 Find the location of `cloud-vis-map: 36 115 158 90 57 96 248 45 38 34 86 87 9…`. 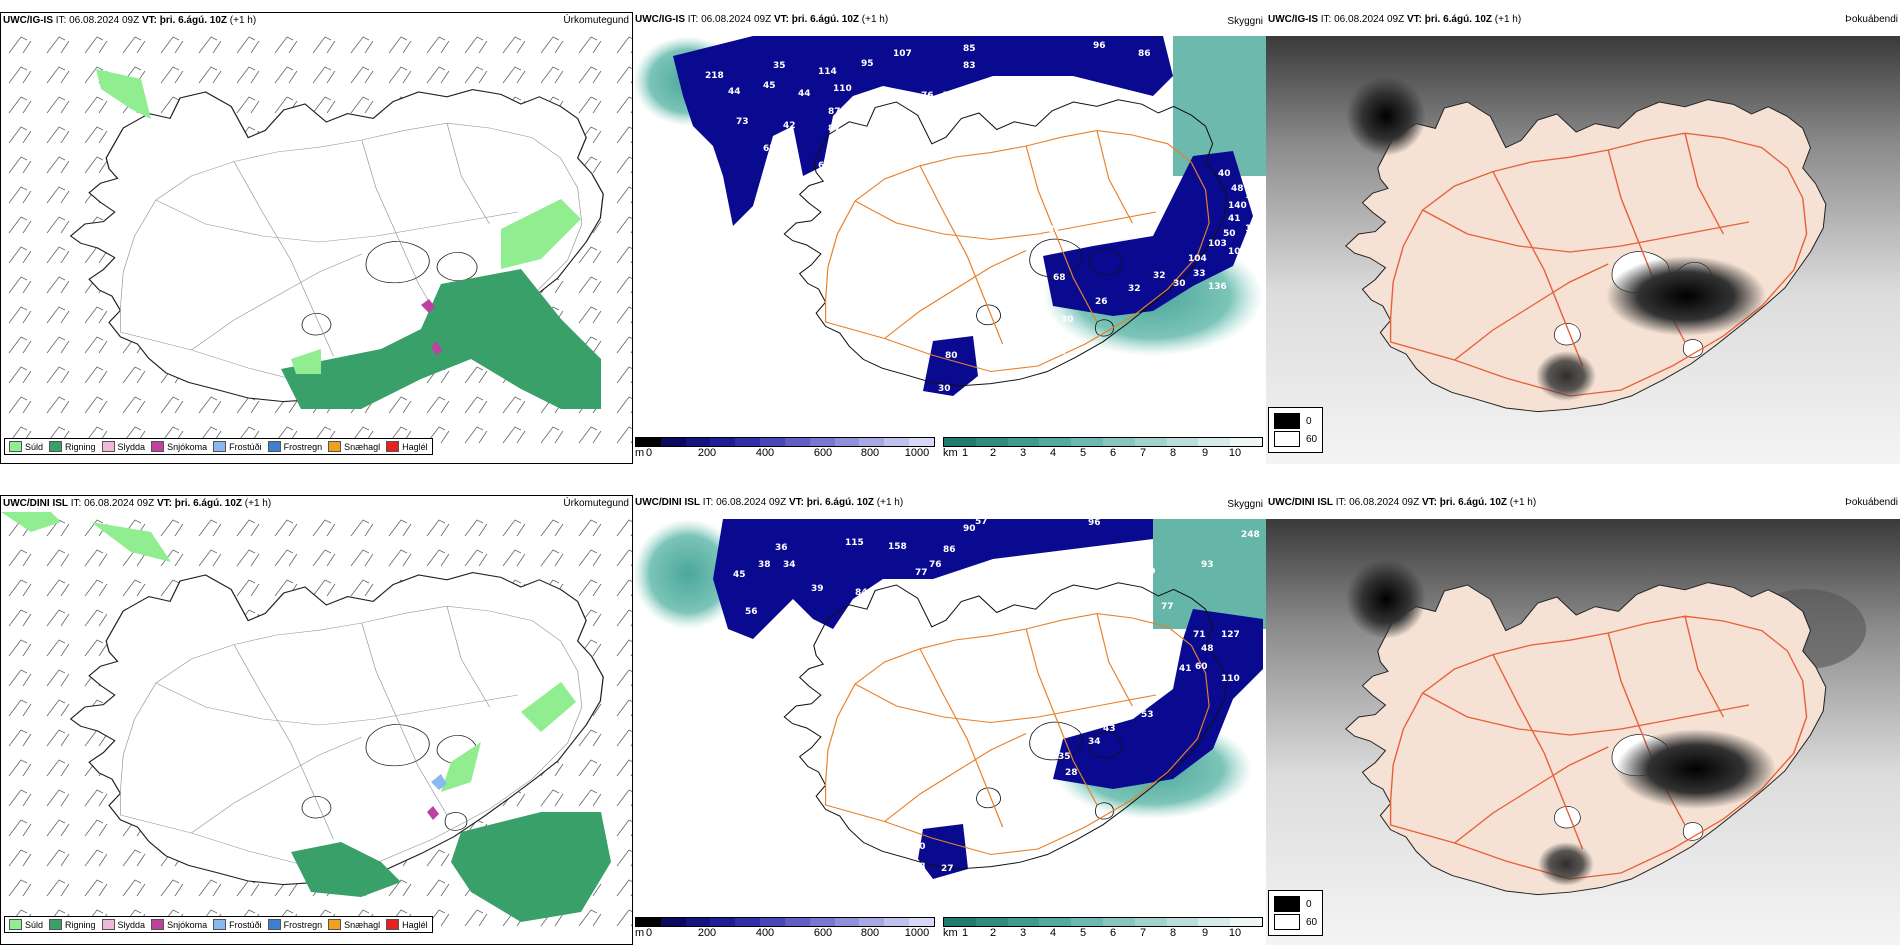

cloud-vis-map: 36 115 158 90 57 96 248 45 38 34 86 87 9… is located at coordinates (949, 719).